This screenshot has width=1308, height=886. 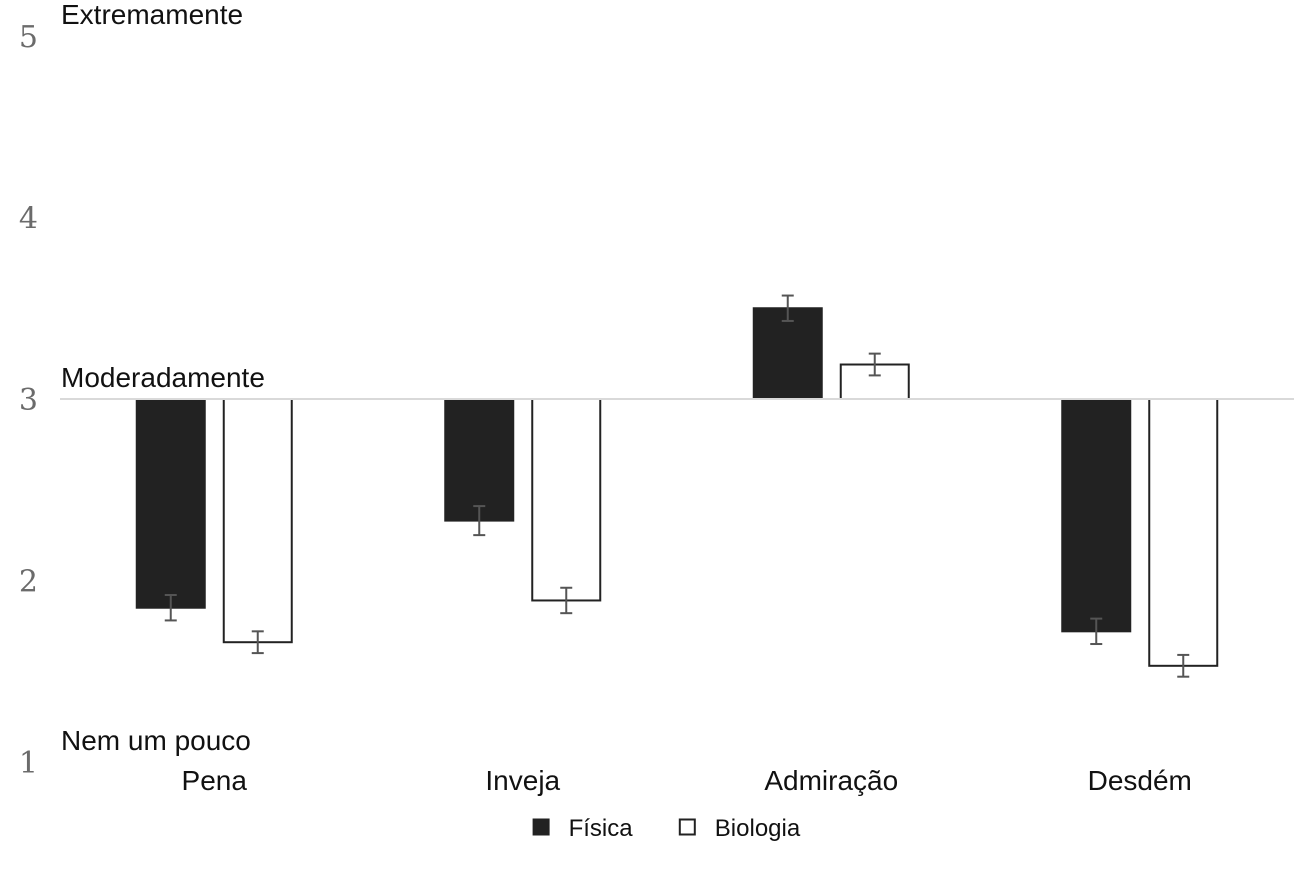 I want to click on anchor-label: Extremamente, so click(x=152, y=15).